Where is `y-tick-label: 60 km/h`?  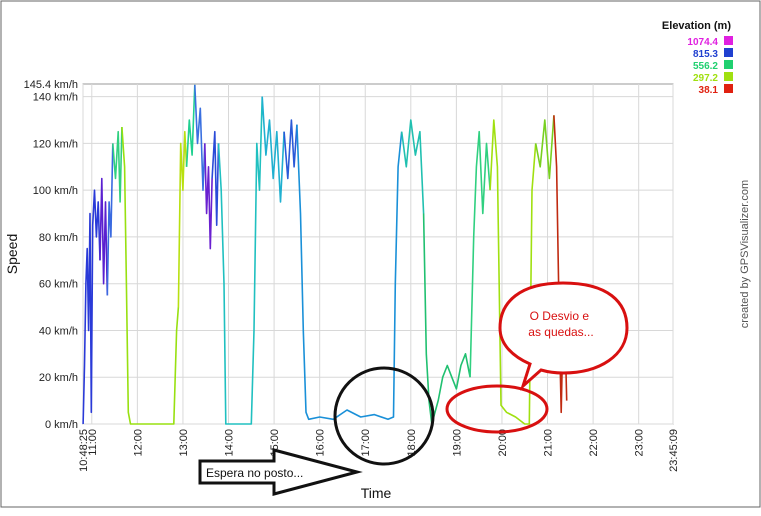 y-tick-label: 60 km/h is located at coordinates (58, 285).